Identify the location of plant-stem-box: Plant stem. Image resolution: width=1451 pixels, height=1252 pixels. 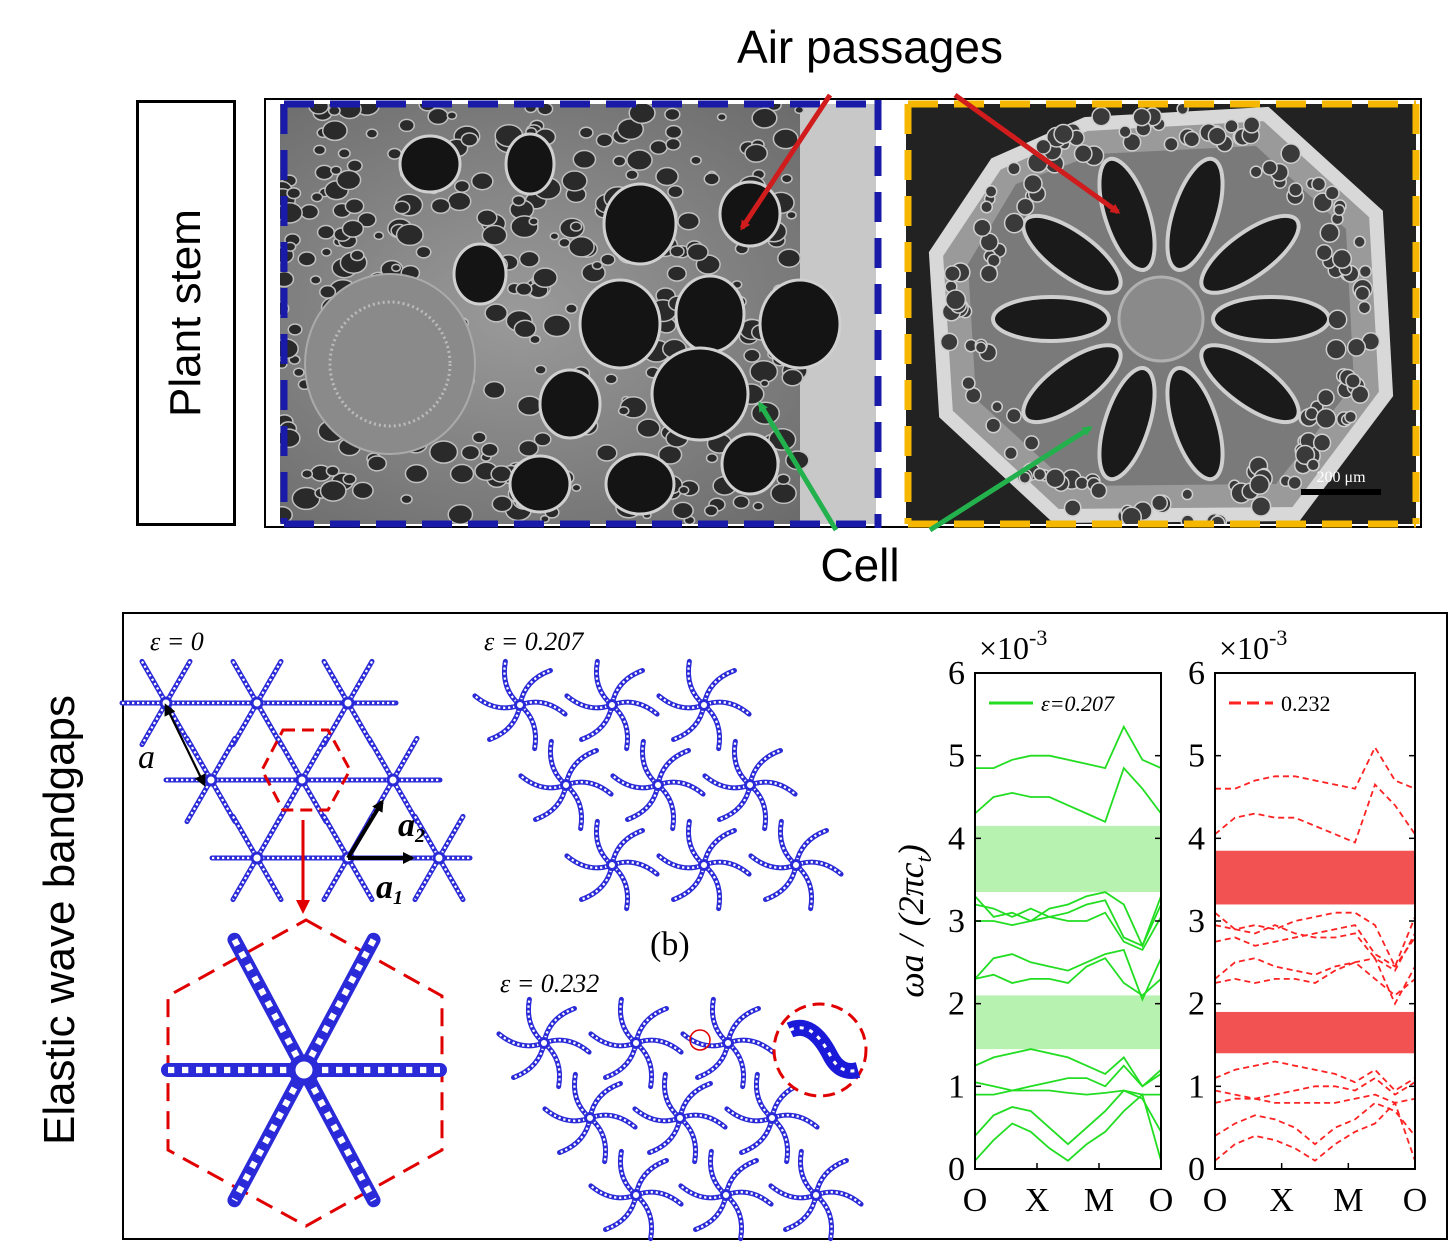
(186, 313).